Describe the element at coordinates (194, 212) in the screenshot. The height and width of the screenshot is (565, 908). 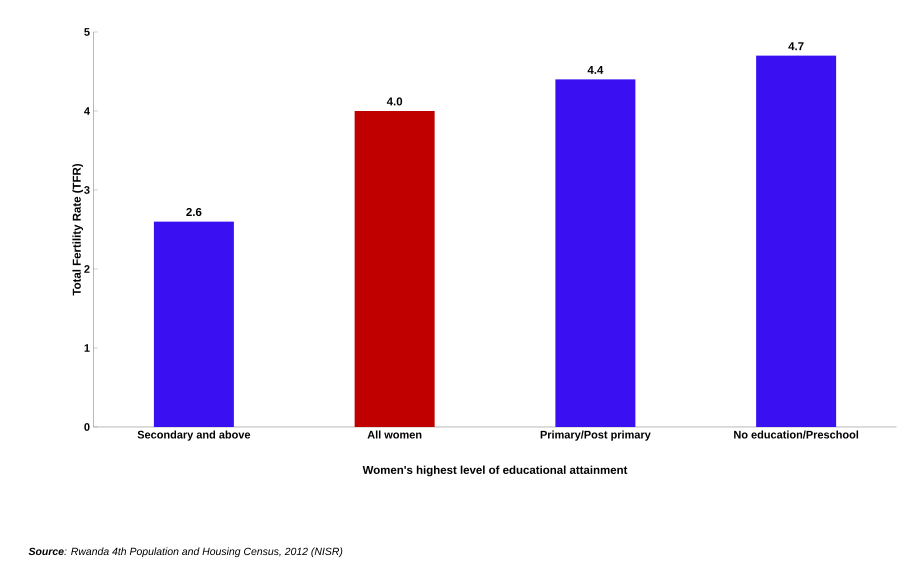
I see `data-label: 2.6` at that location.